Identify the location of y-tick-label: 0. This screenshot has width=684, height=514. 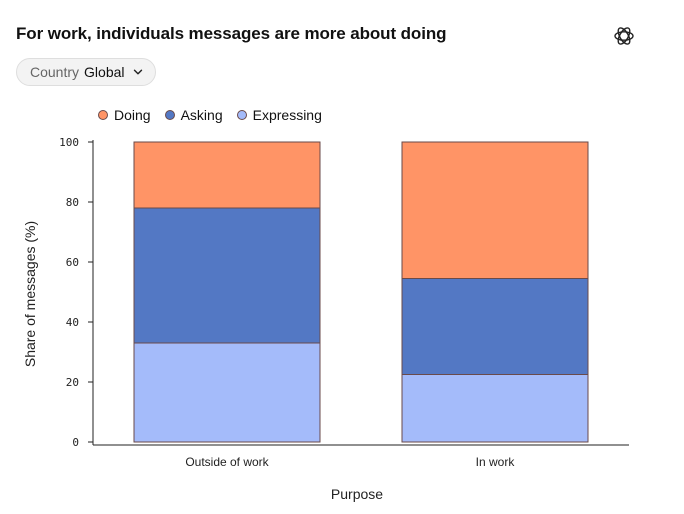
(75, 442).